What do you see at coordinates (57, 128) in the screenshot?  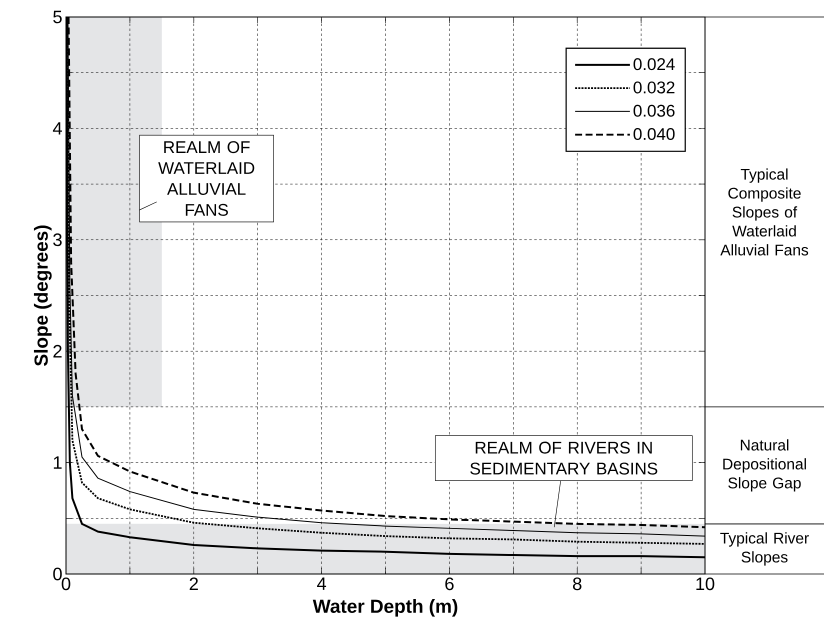 I see `y-tick-label: 4` at bounding box center [57, 128].